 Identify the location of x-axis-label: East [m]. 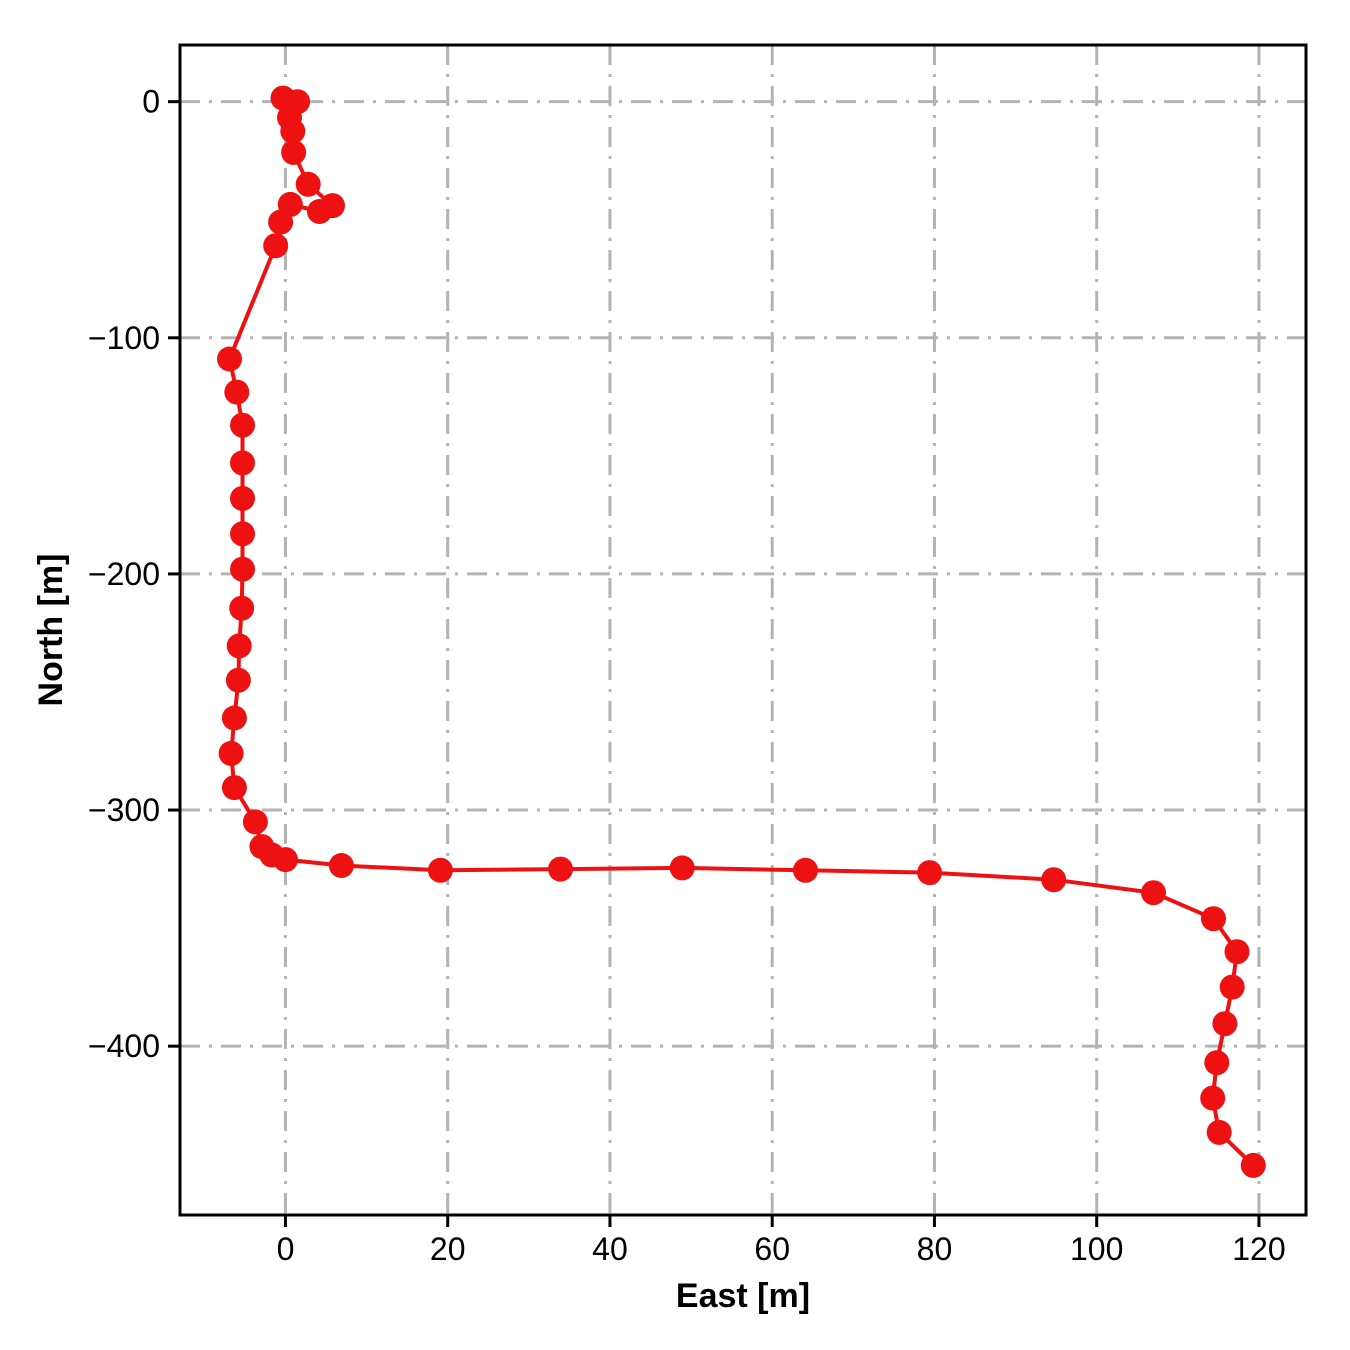
(743, 1296).